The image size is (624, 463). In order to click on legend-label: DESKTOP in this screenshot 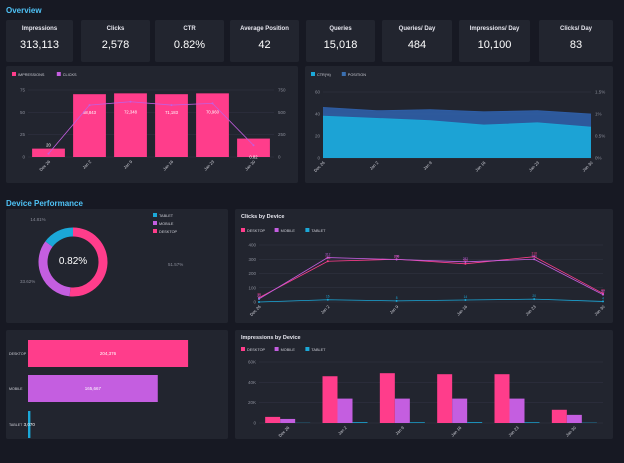, I will do `click(256, 350)`.